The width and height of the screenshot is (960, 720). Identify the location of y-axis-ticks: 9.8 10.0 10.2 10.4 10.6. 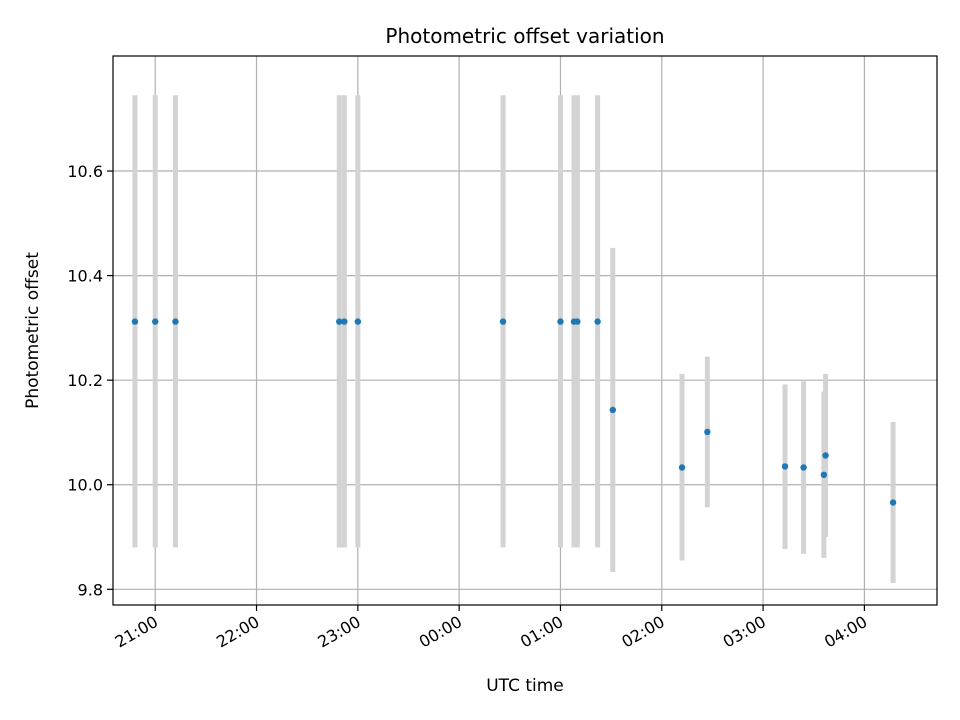
(90, 380).